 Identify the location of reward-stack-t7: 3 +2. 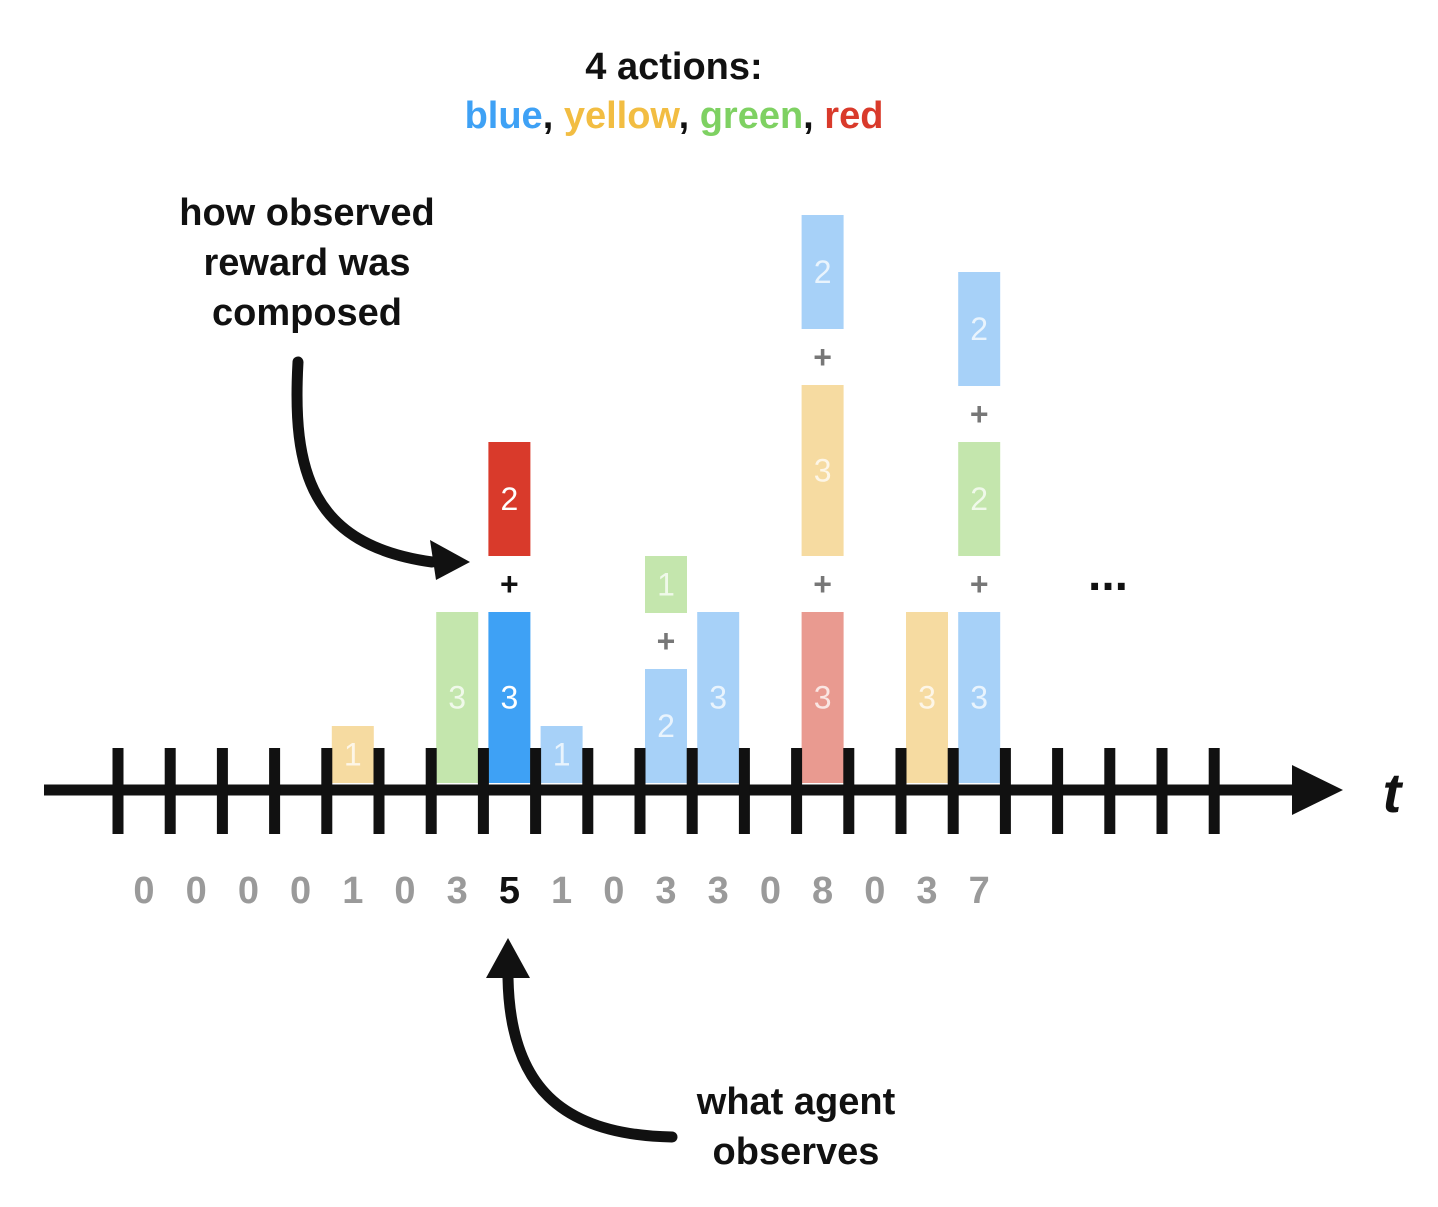
(509, 612).